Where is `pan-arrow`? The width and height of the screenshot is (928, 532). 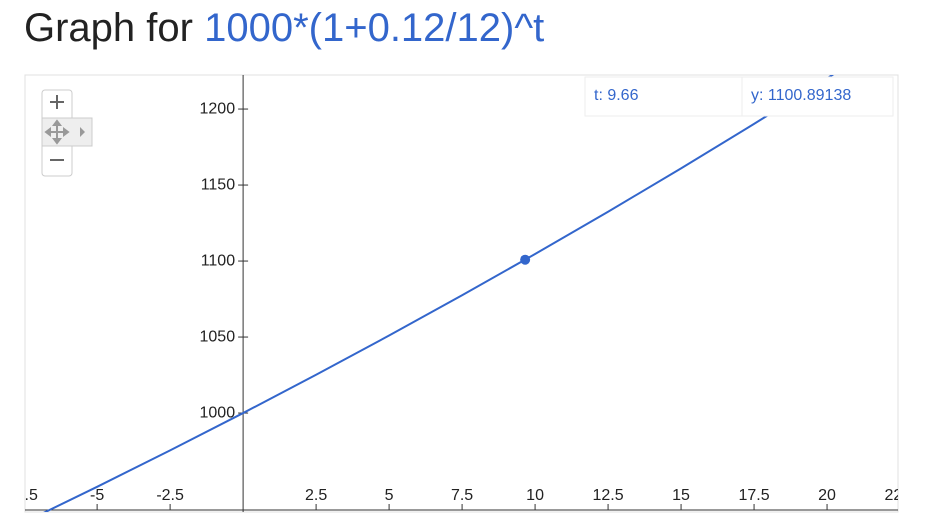
pan-arrow is located at coordinates (82, 132).